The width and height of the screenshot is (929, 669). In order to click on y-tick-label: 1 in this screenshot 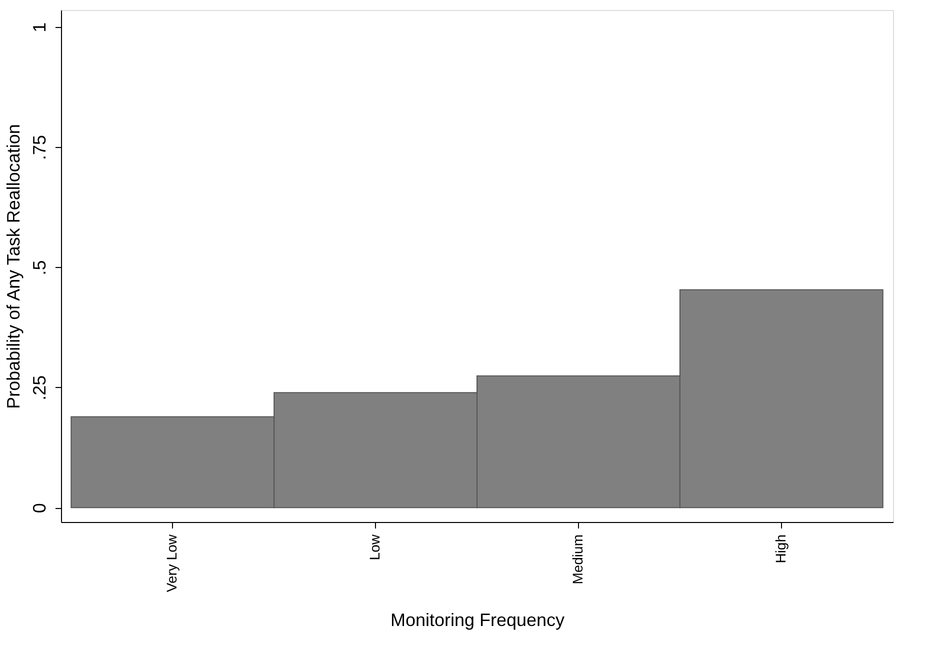, I will do `click(40, 27)`.